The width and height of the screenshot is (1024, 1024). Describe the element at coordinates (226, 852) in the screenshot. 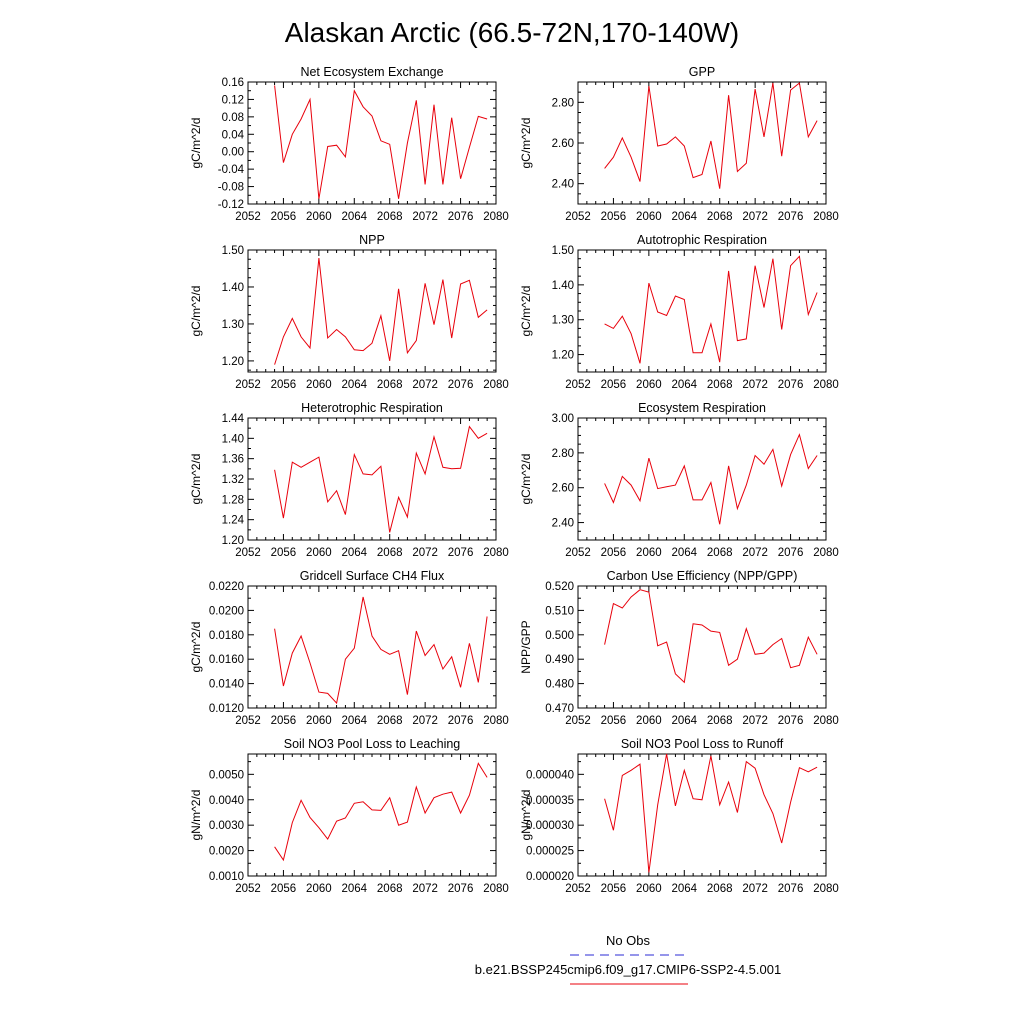

I see `y-tick-label: 0.0020` at that location.